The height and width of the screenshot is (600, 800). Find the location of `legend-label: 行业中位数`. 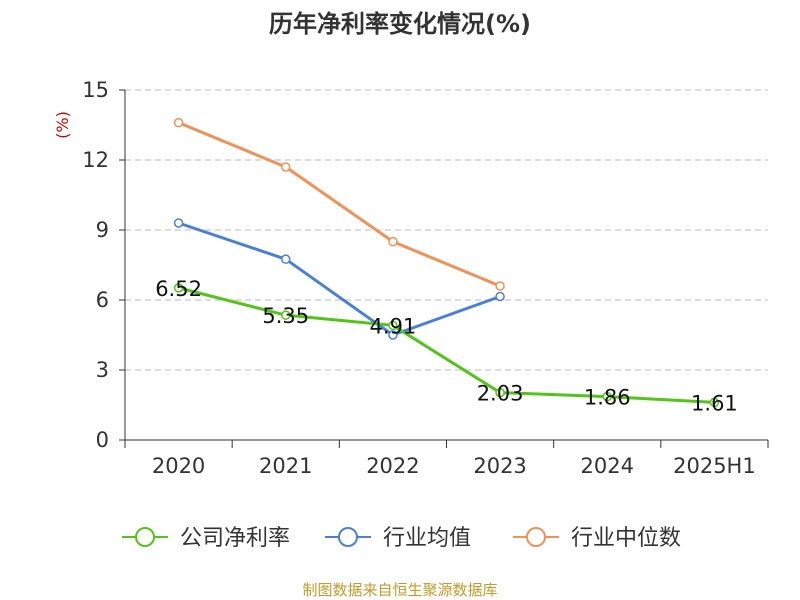

legend-label: 行业中位数 is located at coordinates (626, 538).